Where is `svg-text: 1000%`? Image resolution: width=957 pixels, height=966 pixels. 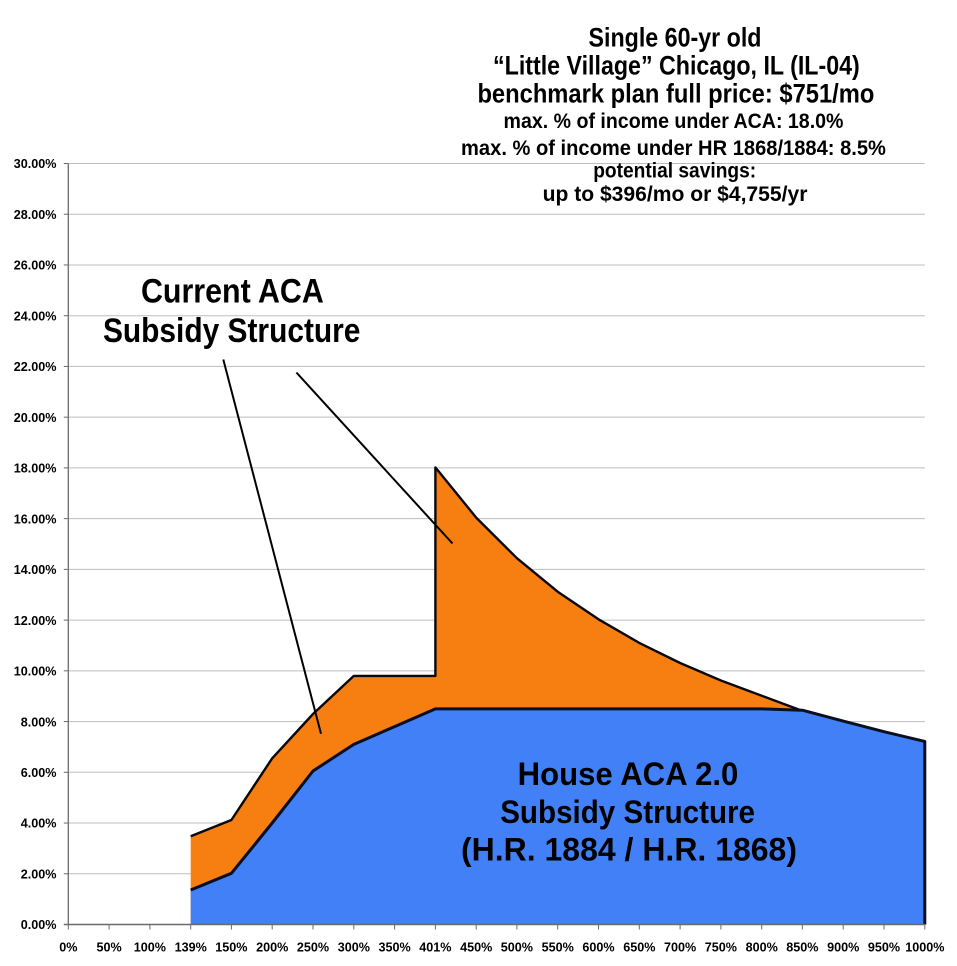
svg-text: 1000% is located at coordinates (924, 948).